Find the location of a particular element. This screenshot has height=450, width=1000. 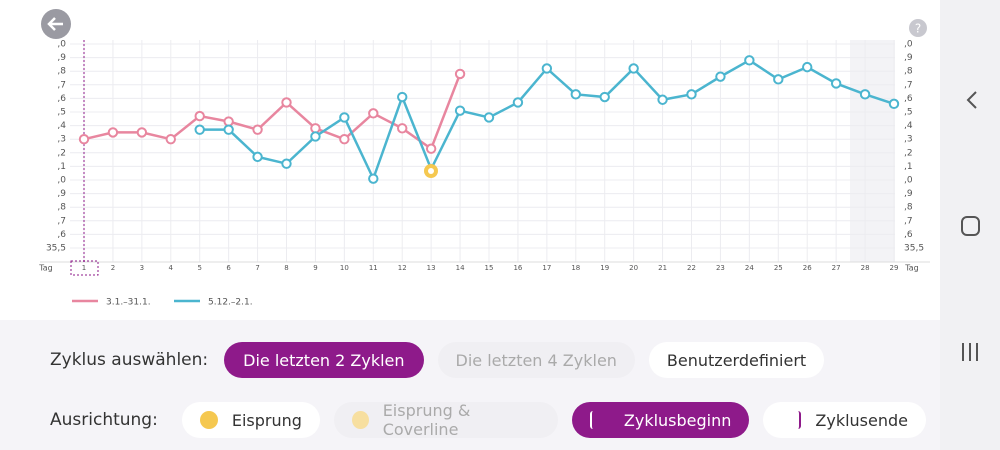

x-tick-label: 17 is located at coordinates (546, 268).